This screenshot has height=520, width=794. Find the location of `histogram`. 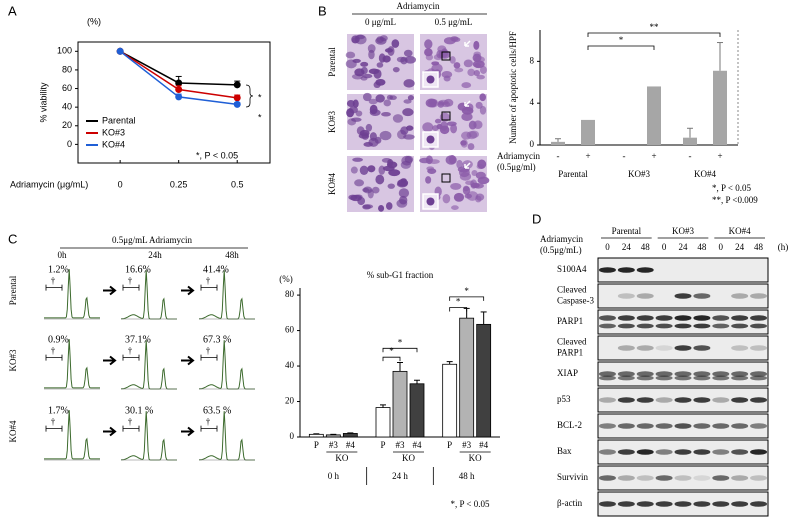

histogram is located at coordinates (72, 294).